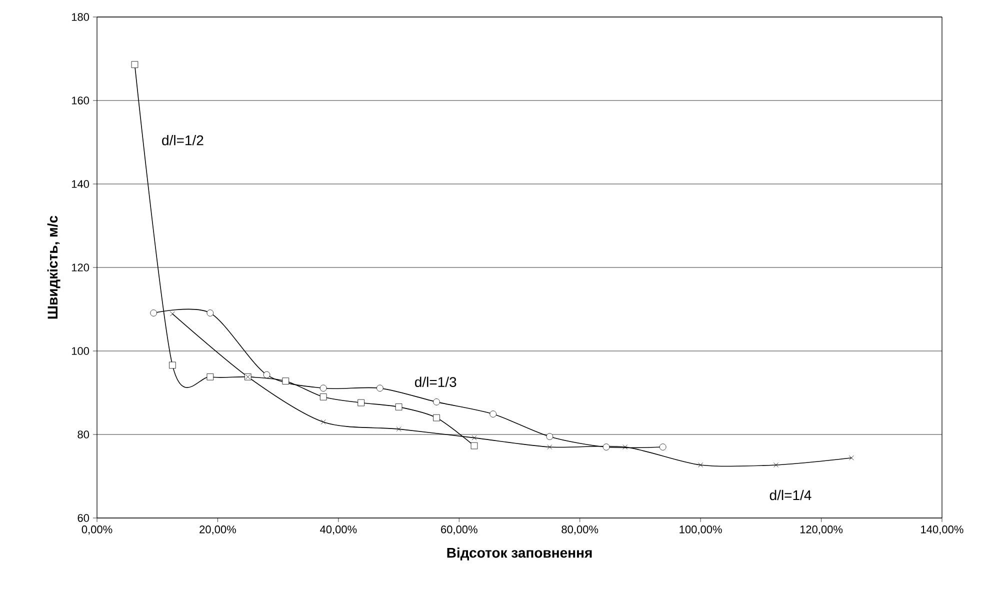 Image resolution: width=986 pixels, height=600 pixels. What do you see at coordinates (81, 184) in the screenshot?
I see `y-tick-label: 140` at bounding box center [81, 184].